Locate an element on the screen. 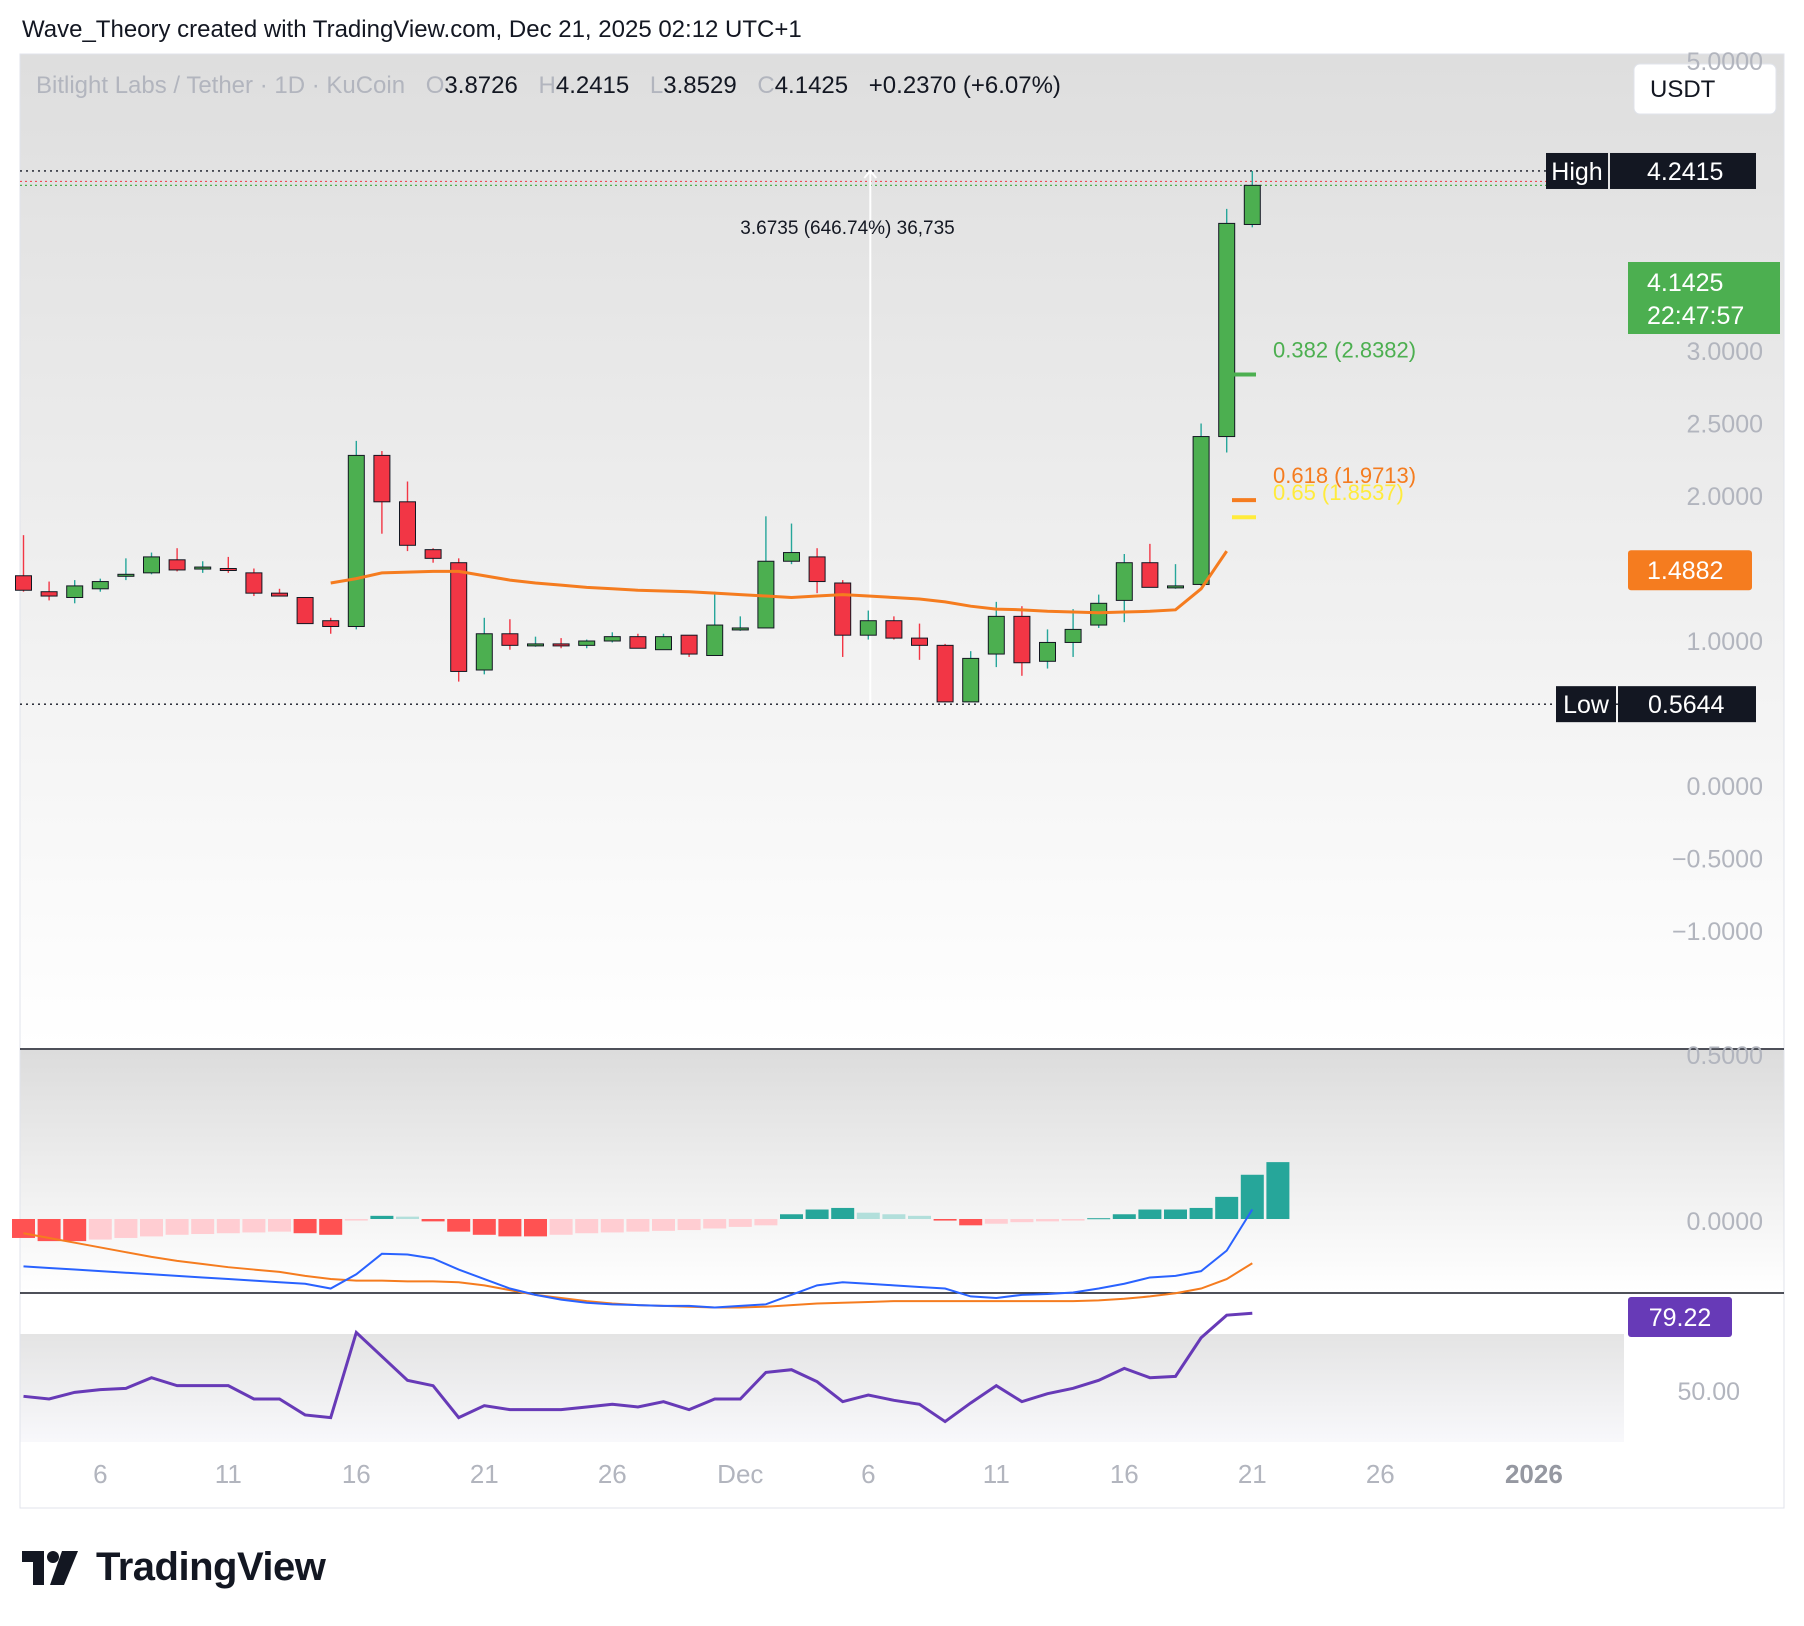  ema-value-bg is located at coordinates (1690, 570).